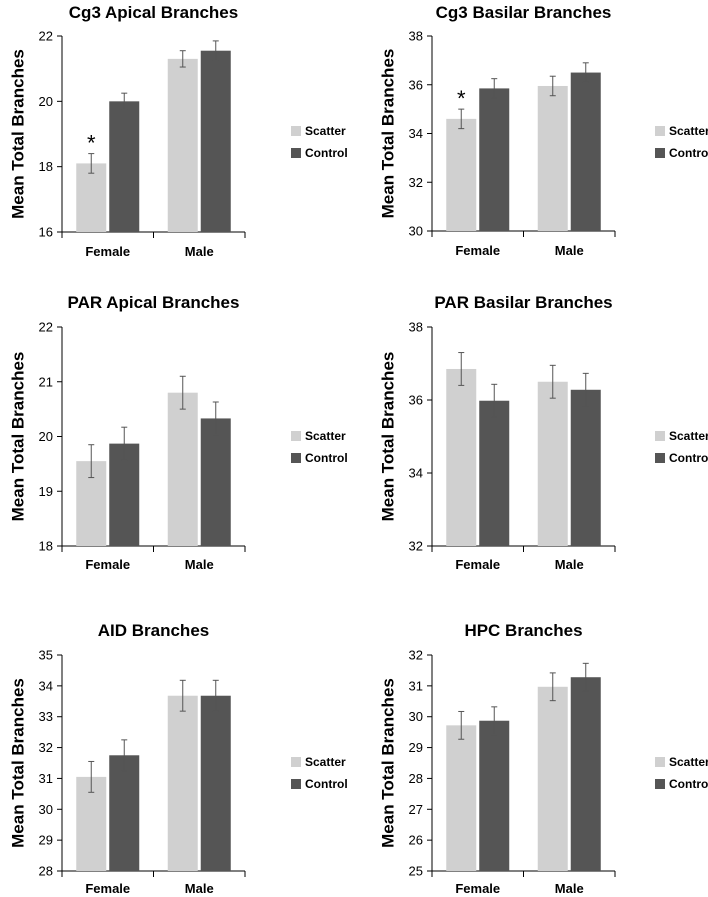  What do you see at coordinates (524, 12) in the screenshot?
I see `chart-title: Cg3 Basilar Branches` at bounding box center [524, 12].